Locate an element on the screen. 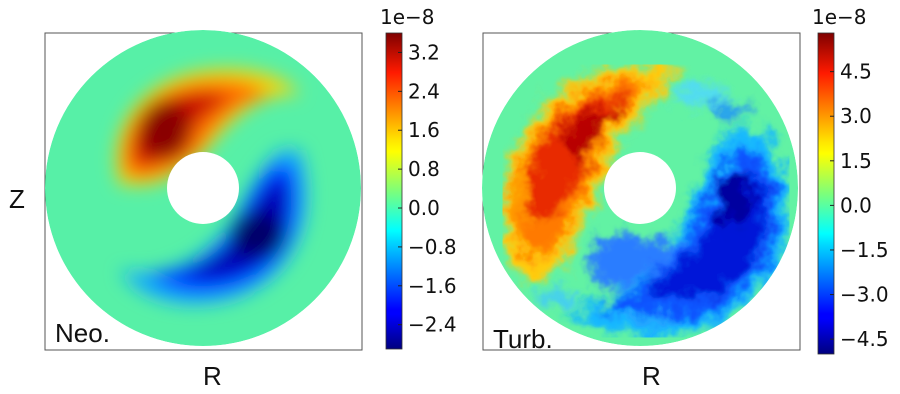  turb-inner-hole is located at coordinates (640, 188).